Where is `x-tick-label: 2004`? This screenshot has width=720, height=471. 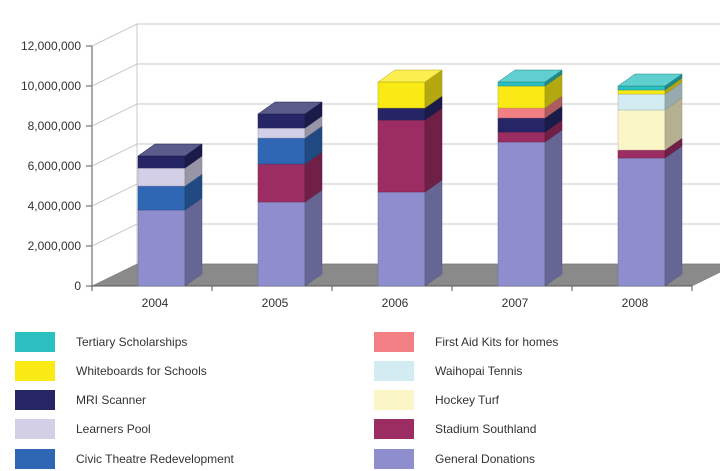
x-tick-label: 2004 is located at coordinates (155, 303).